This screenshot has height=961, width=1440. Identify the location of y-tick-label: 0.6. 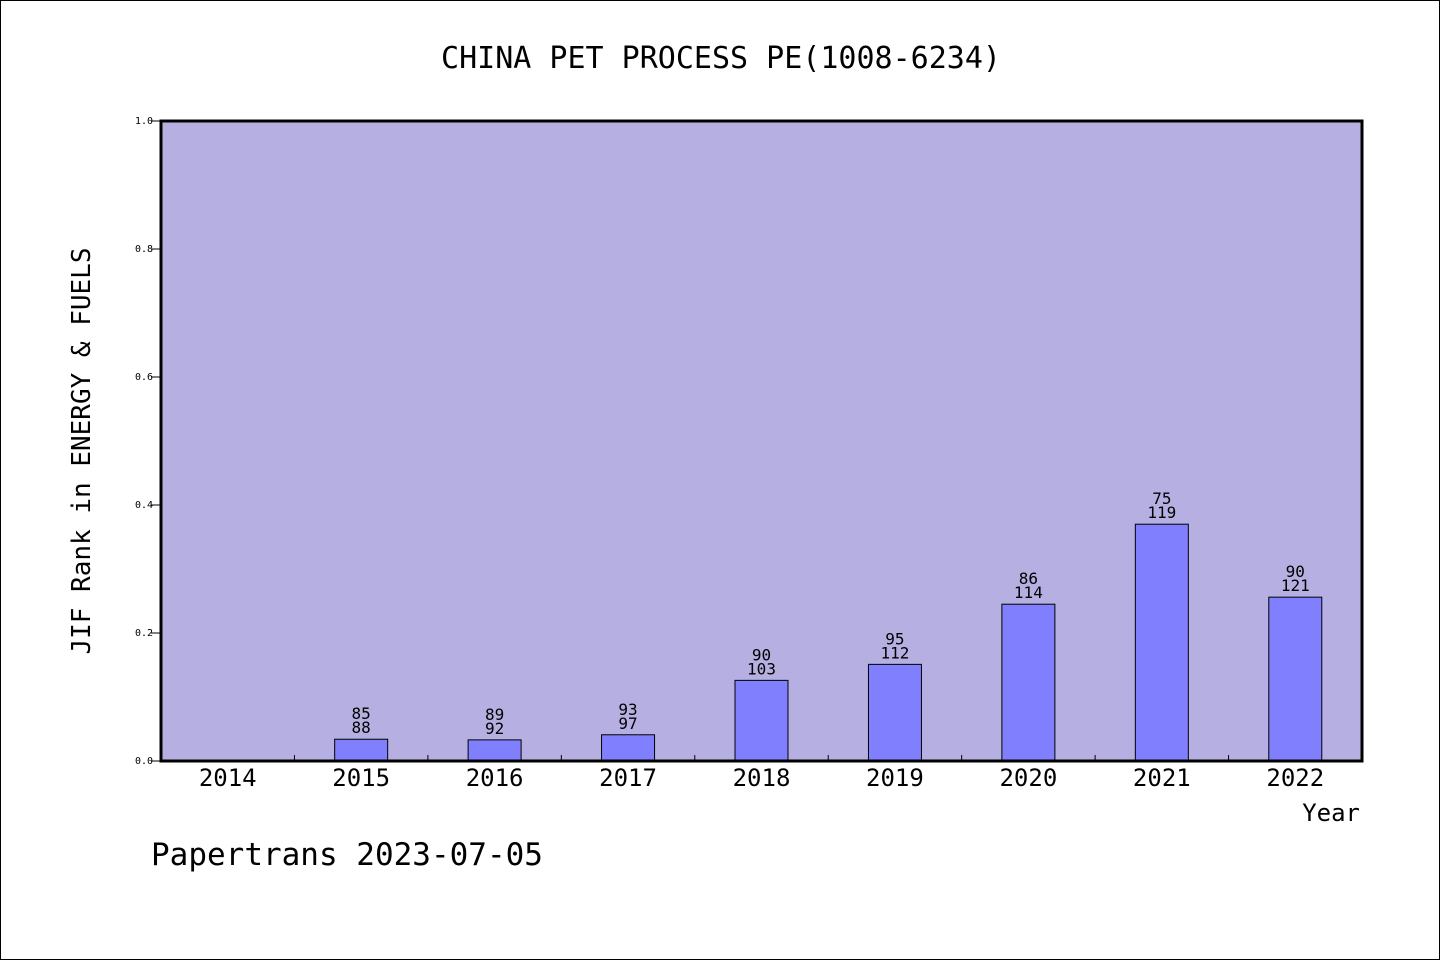
(144, 377).